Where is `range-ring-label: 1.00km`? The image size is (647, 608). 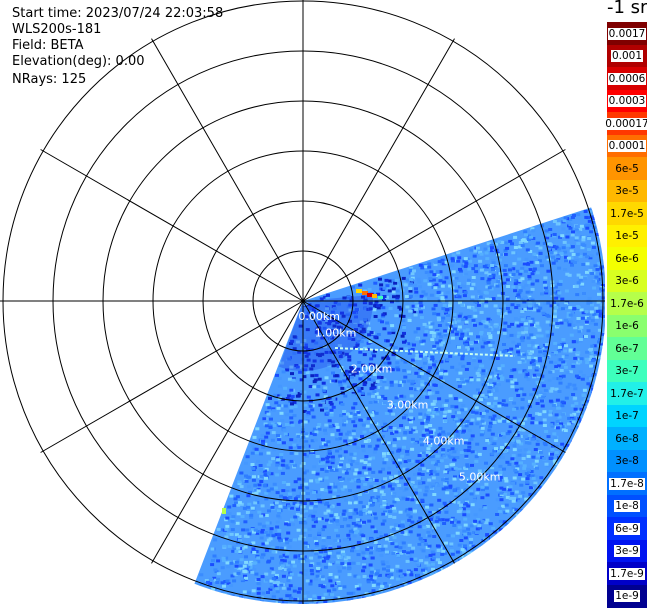
range-ring-label: 1.00km is located at coordinates (336, 333).